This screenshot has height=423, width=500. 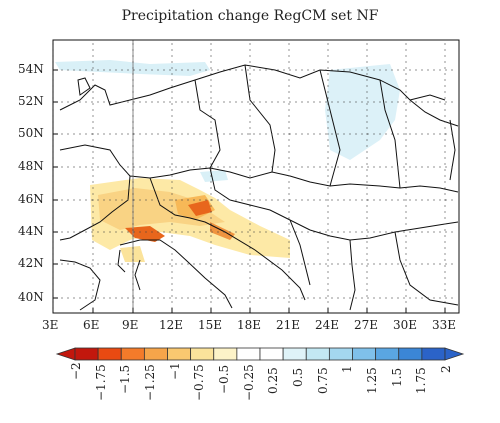 I want to click on colorbar-label: −1.25, so click(x=150, y=382).